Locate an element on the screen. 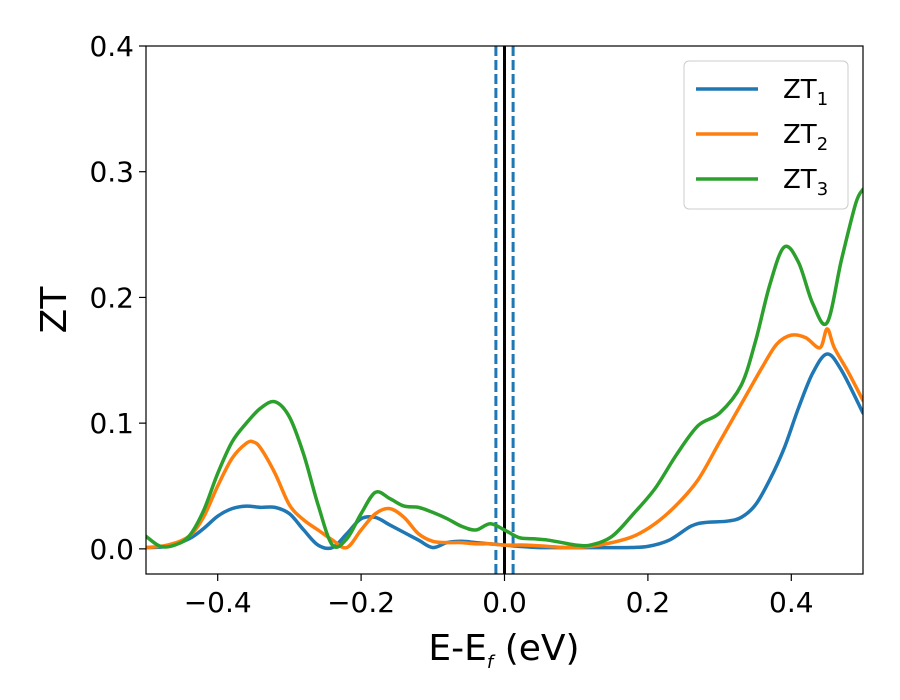 Image resolution: width=900 pixels, height=700 pixels. x-tick-label: 0.4 is located at coordinates (791, 602).